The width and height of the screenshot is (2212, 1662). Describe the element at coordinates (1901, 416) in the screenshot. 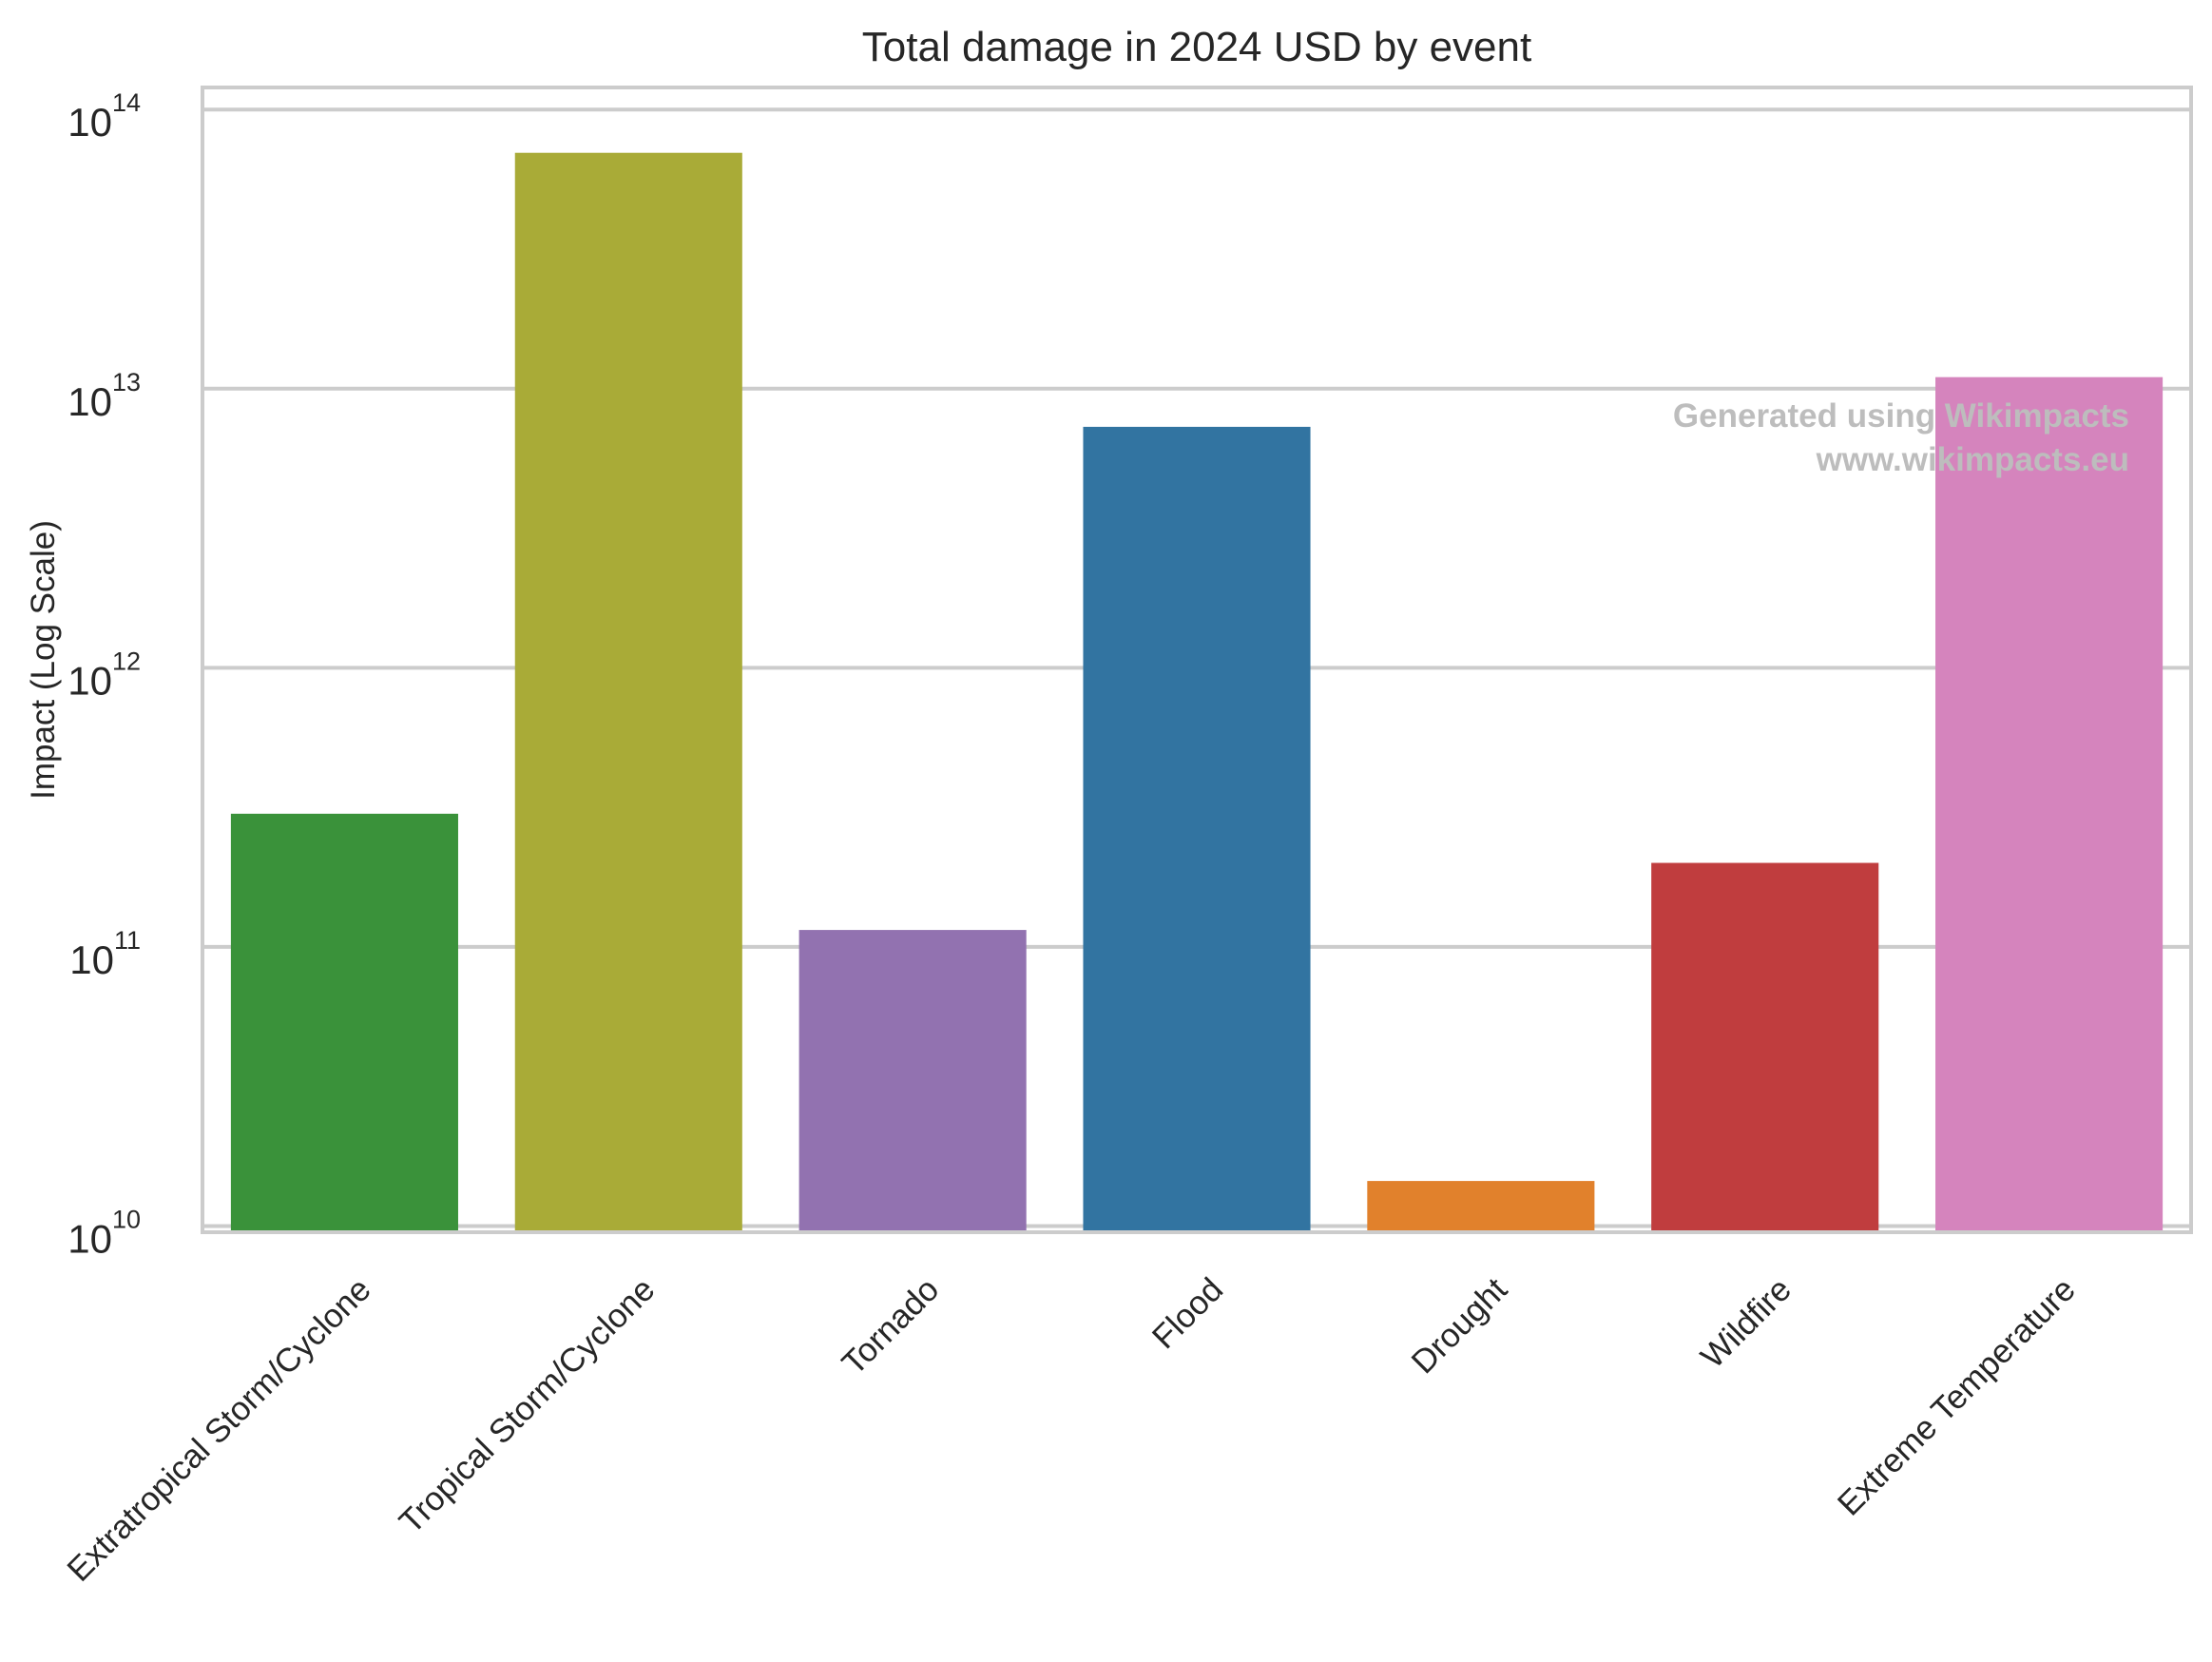

I see `watermark-line1: Generated using Wikimpacts` at that location.